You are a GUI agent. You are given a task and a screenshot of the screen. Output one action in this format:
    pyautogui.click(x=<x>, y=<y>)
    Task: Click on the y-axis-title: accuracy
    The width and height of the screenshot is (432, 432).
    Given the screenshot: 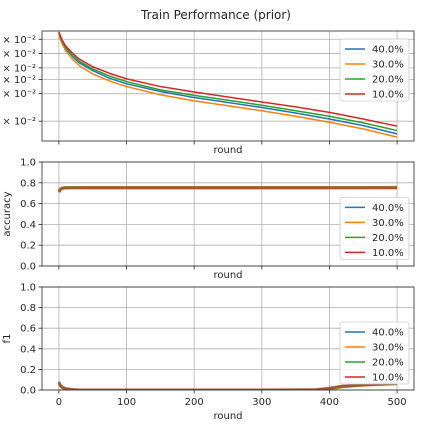 What is the action you would take?
    pyautogui.click(x=7, y=213)
    